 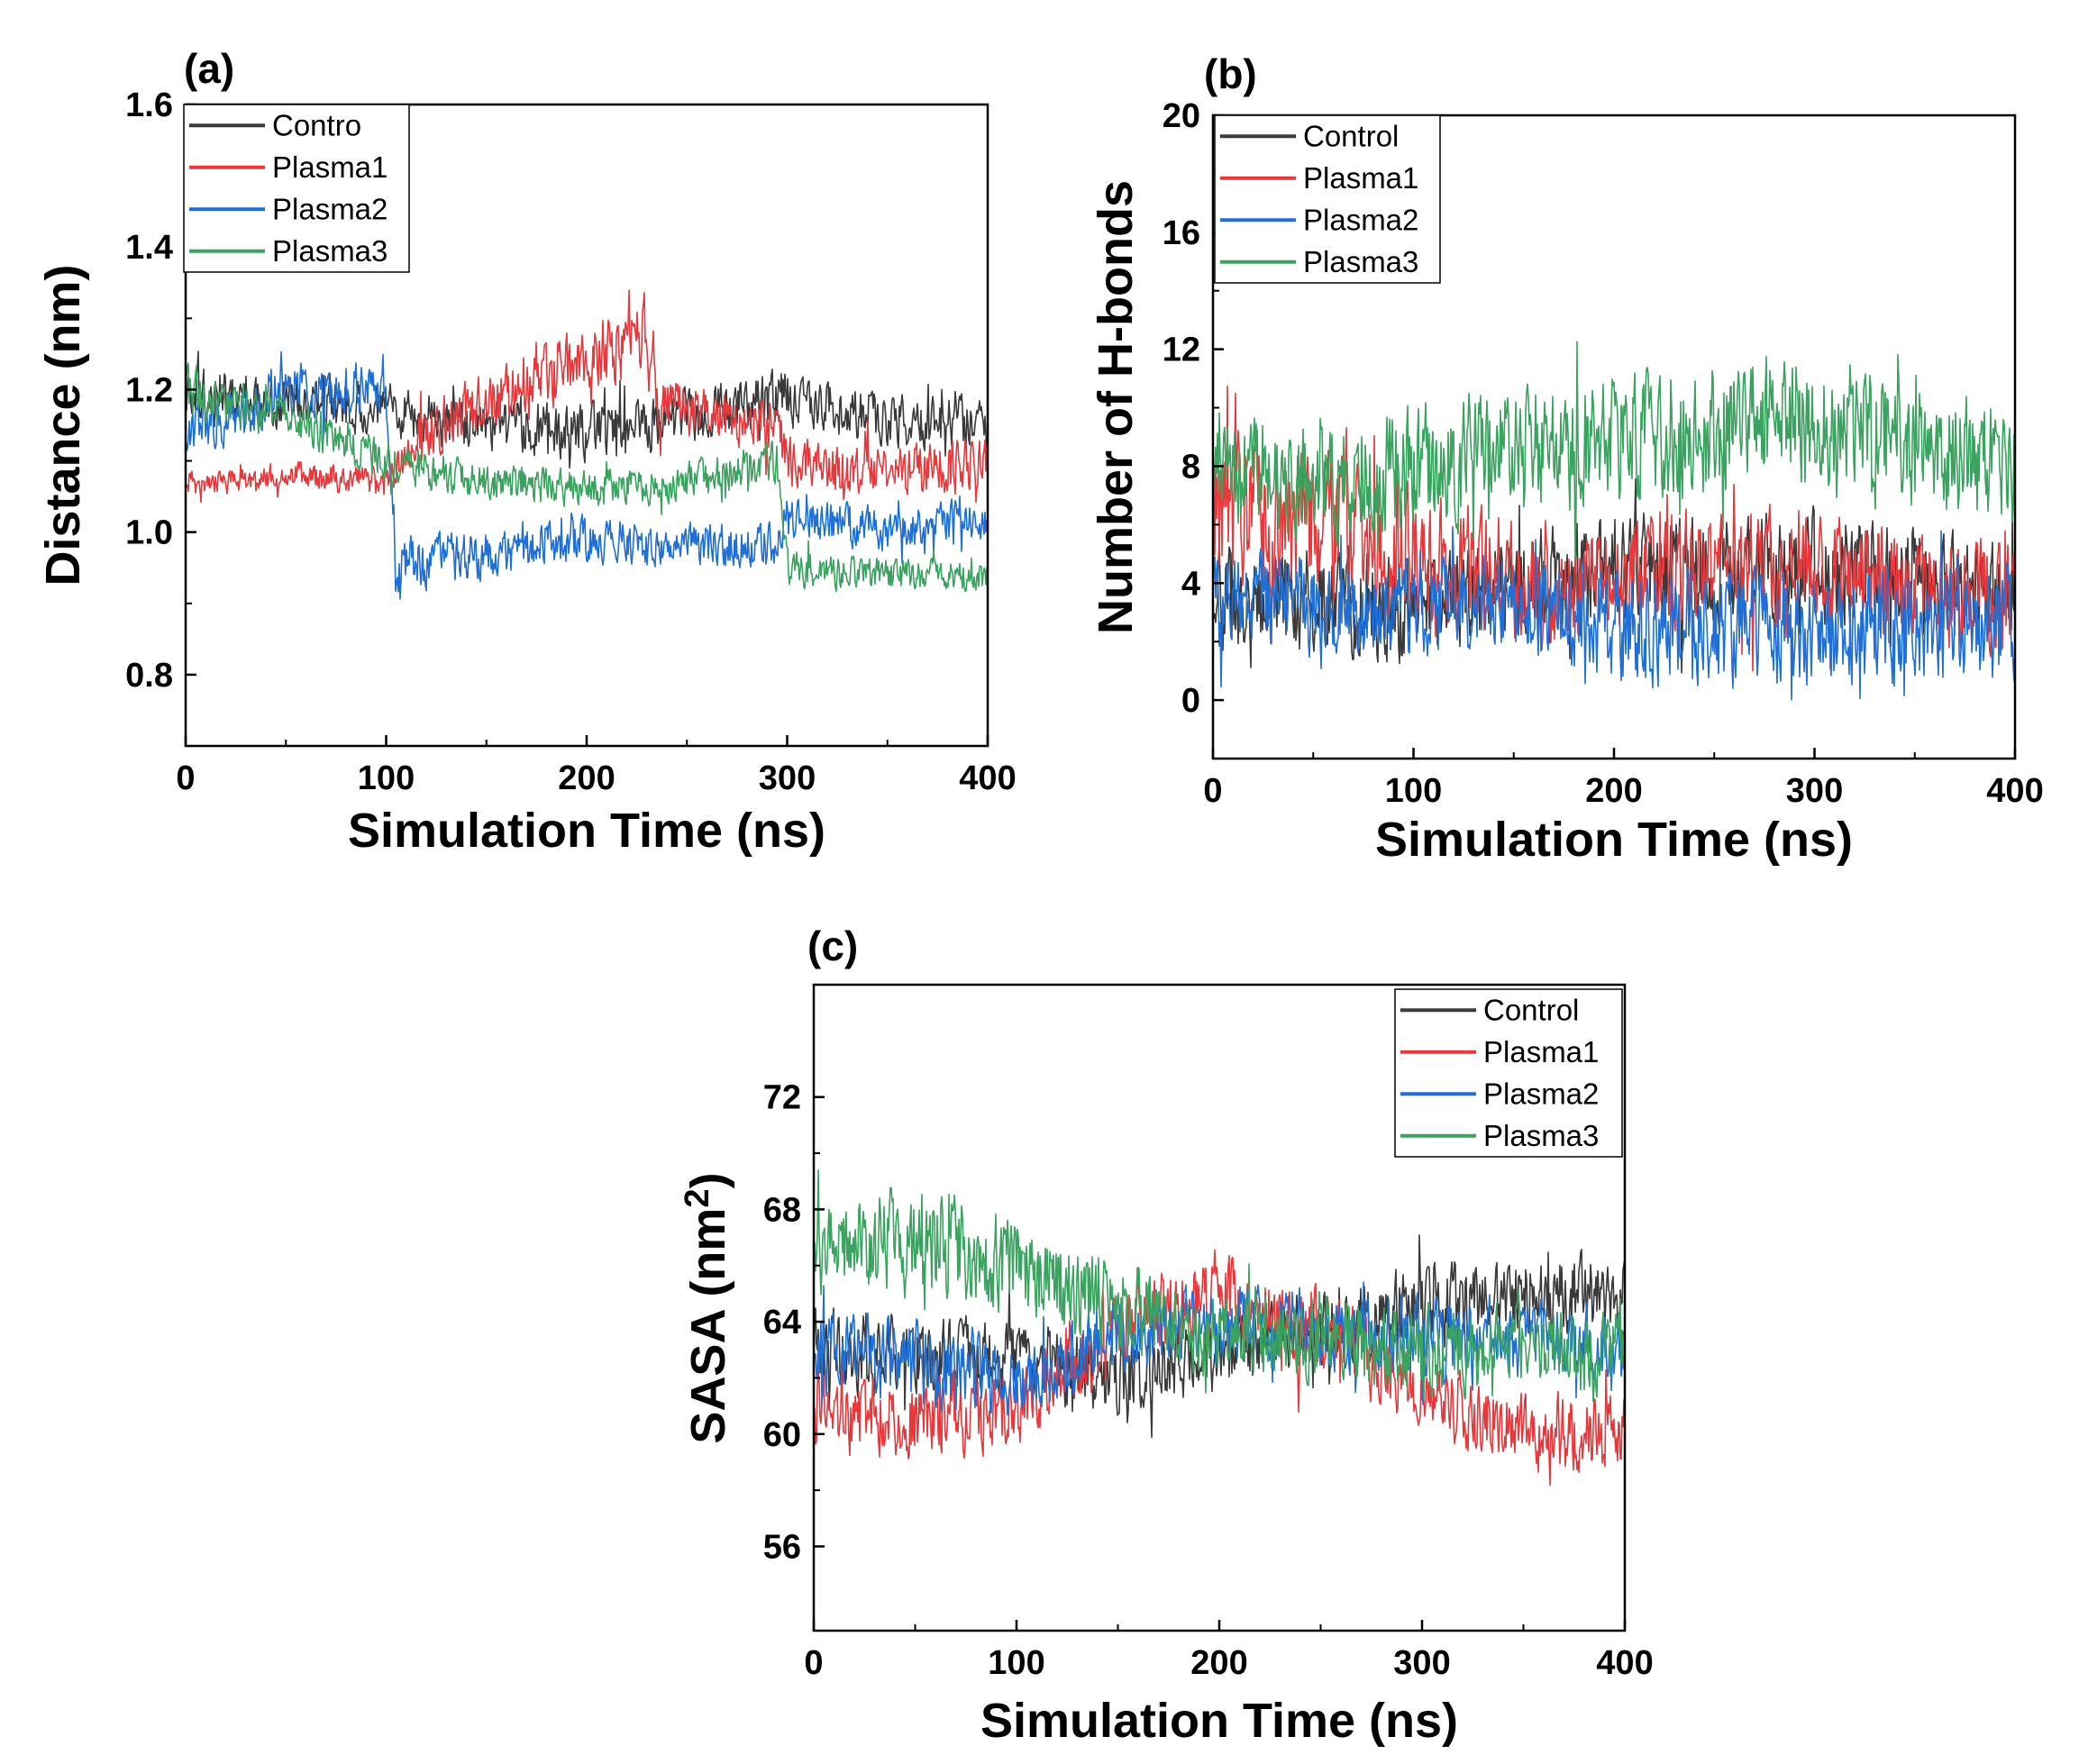 What do you see at coordinates (149, 390) in the screenshot?
I see `y-tick-label: 1.2` at bounding box center [149, 390].